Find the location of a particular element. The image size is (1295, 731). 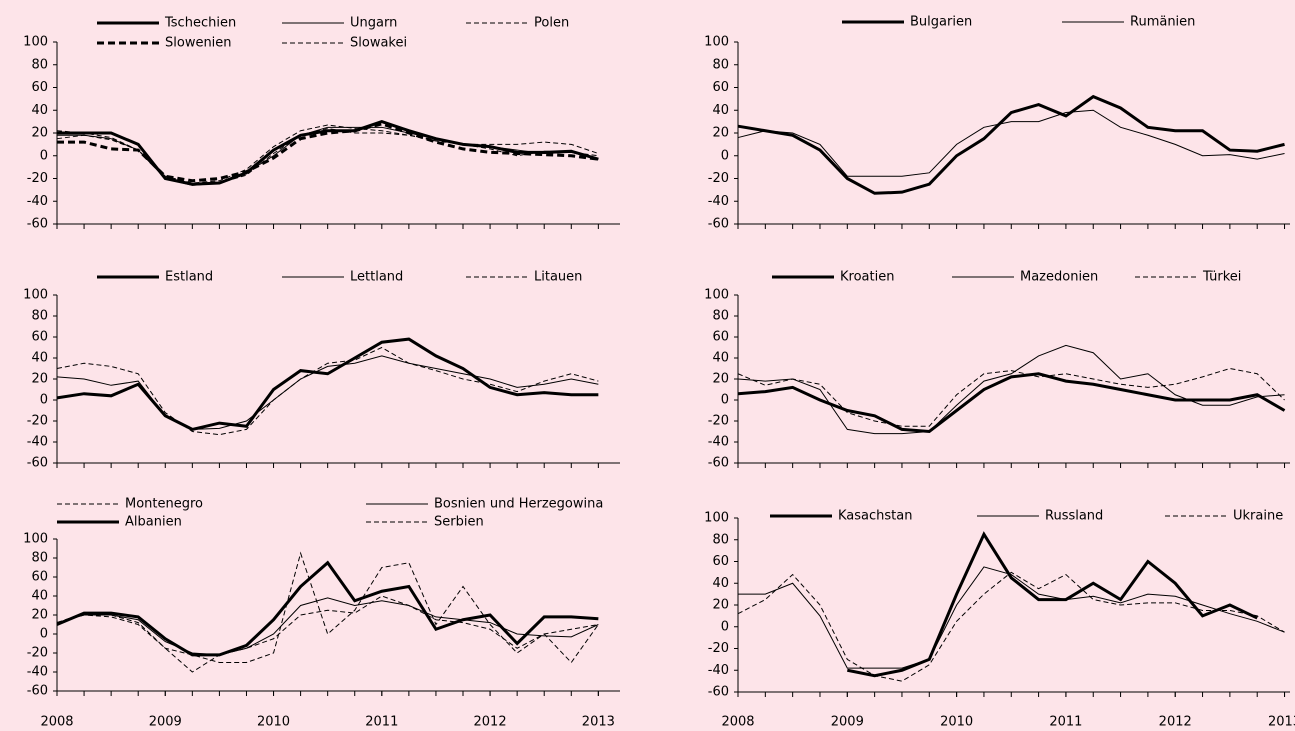

legend-label: Kasachstan is located at coordinates (875, 516).